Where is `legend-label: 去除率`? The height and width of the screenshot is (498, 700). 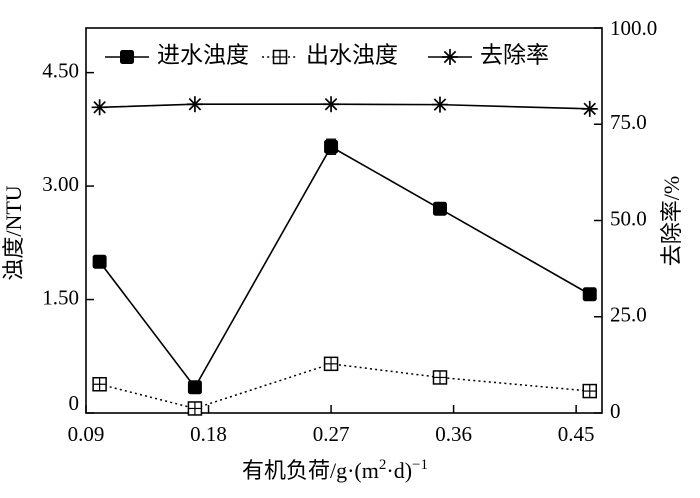 legend-label: 去除率 is located at coordinates (514, 54).